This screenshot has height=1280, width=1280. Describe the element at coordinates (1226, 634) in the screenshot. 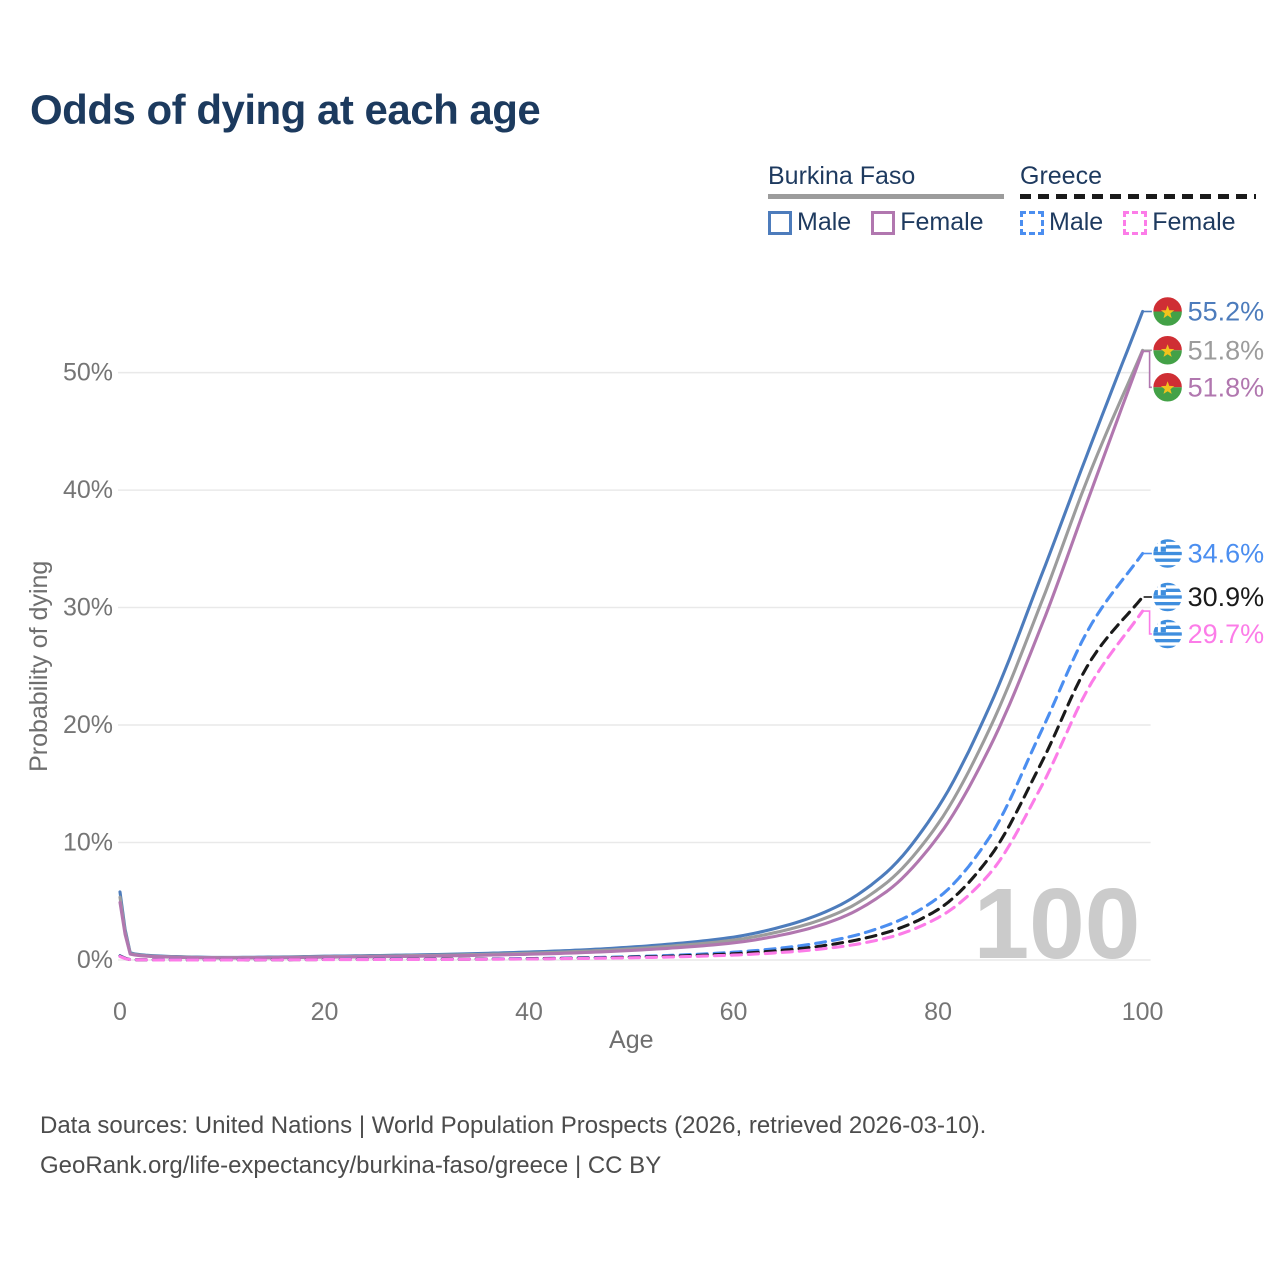

I see `end-value-label: 29.7%` at that location.